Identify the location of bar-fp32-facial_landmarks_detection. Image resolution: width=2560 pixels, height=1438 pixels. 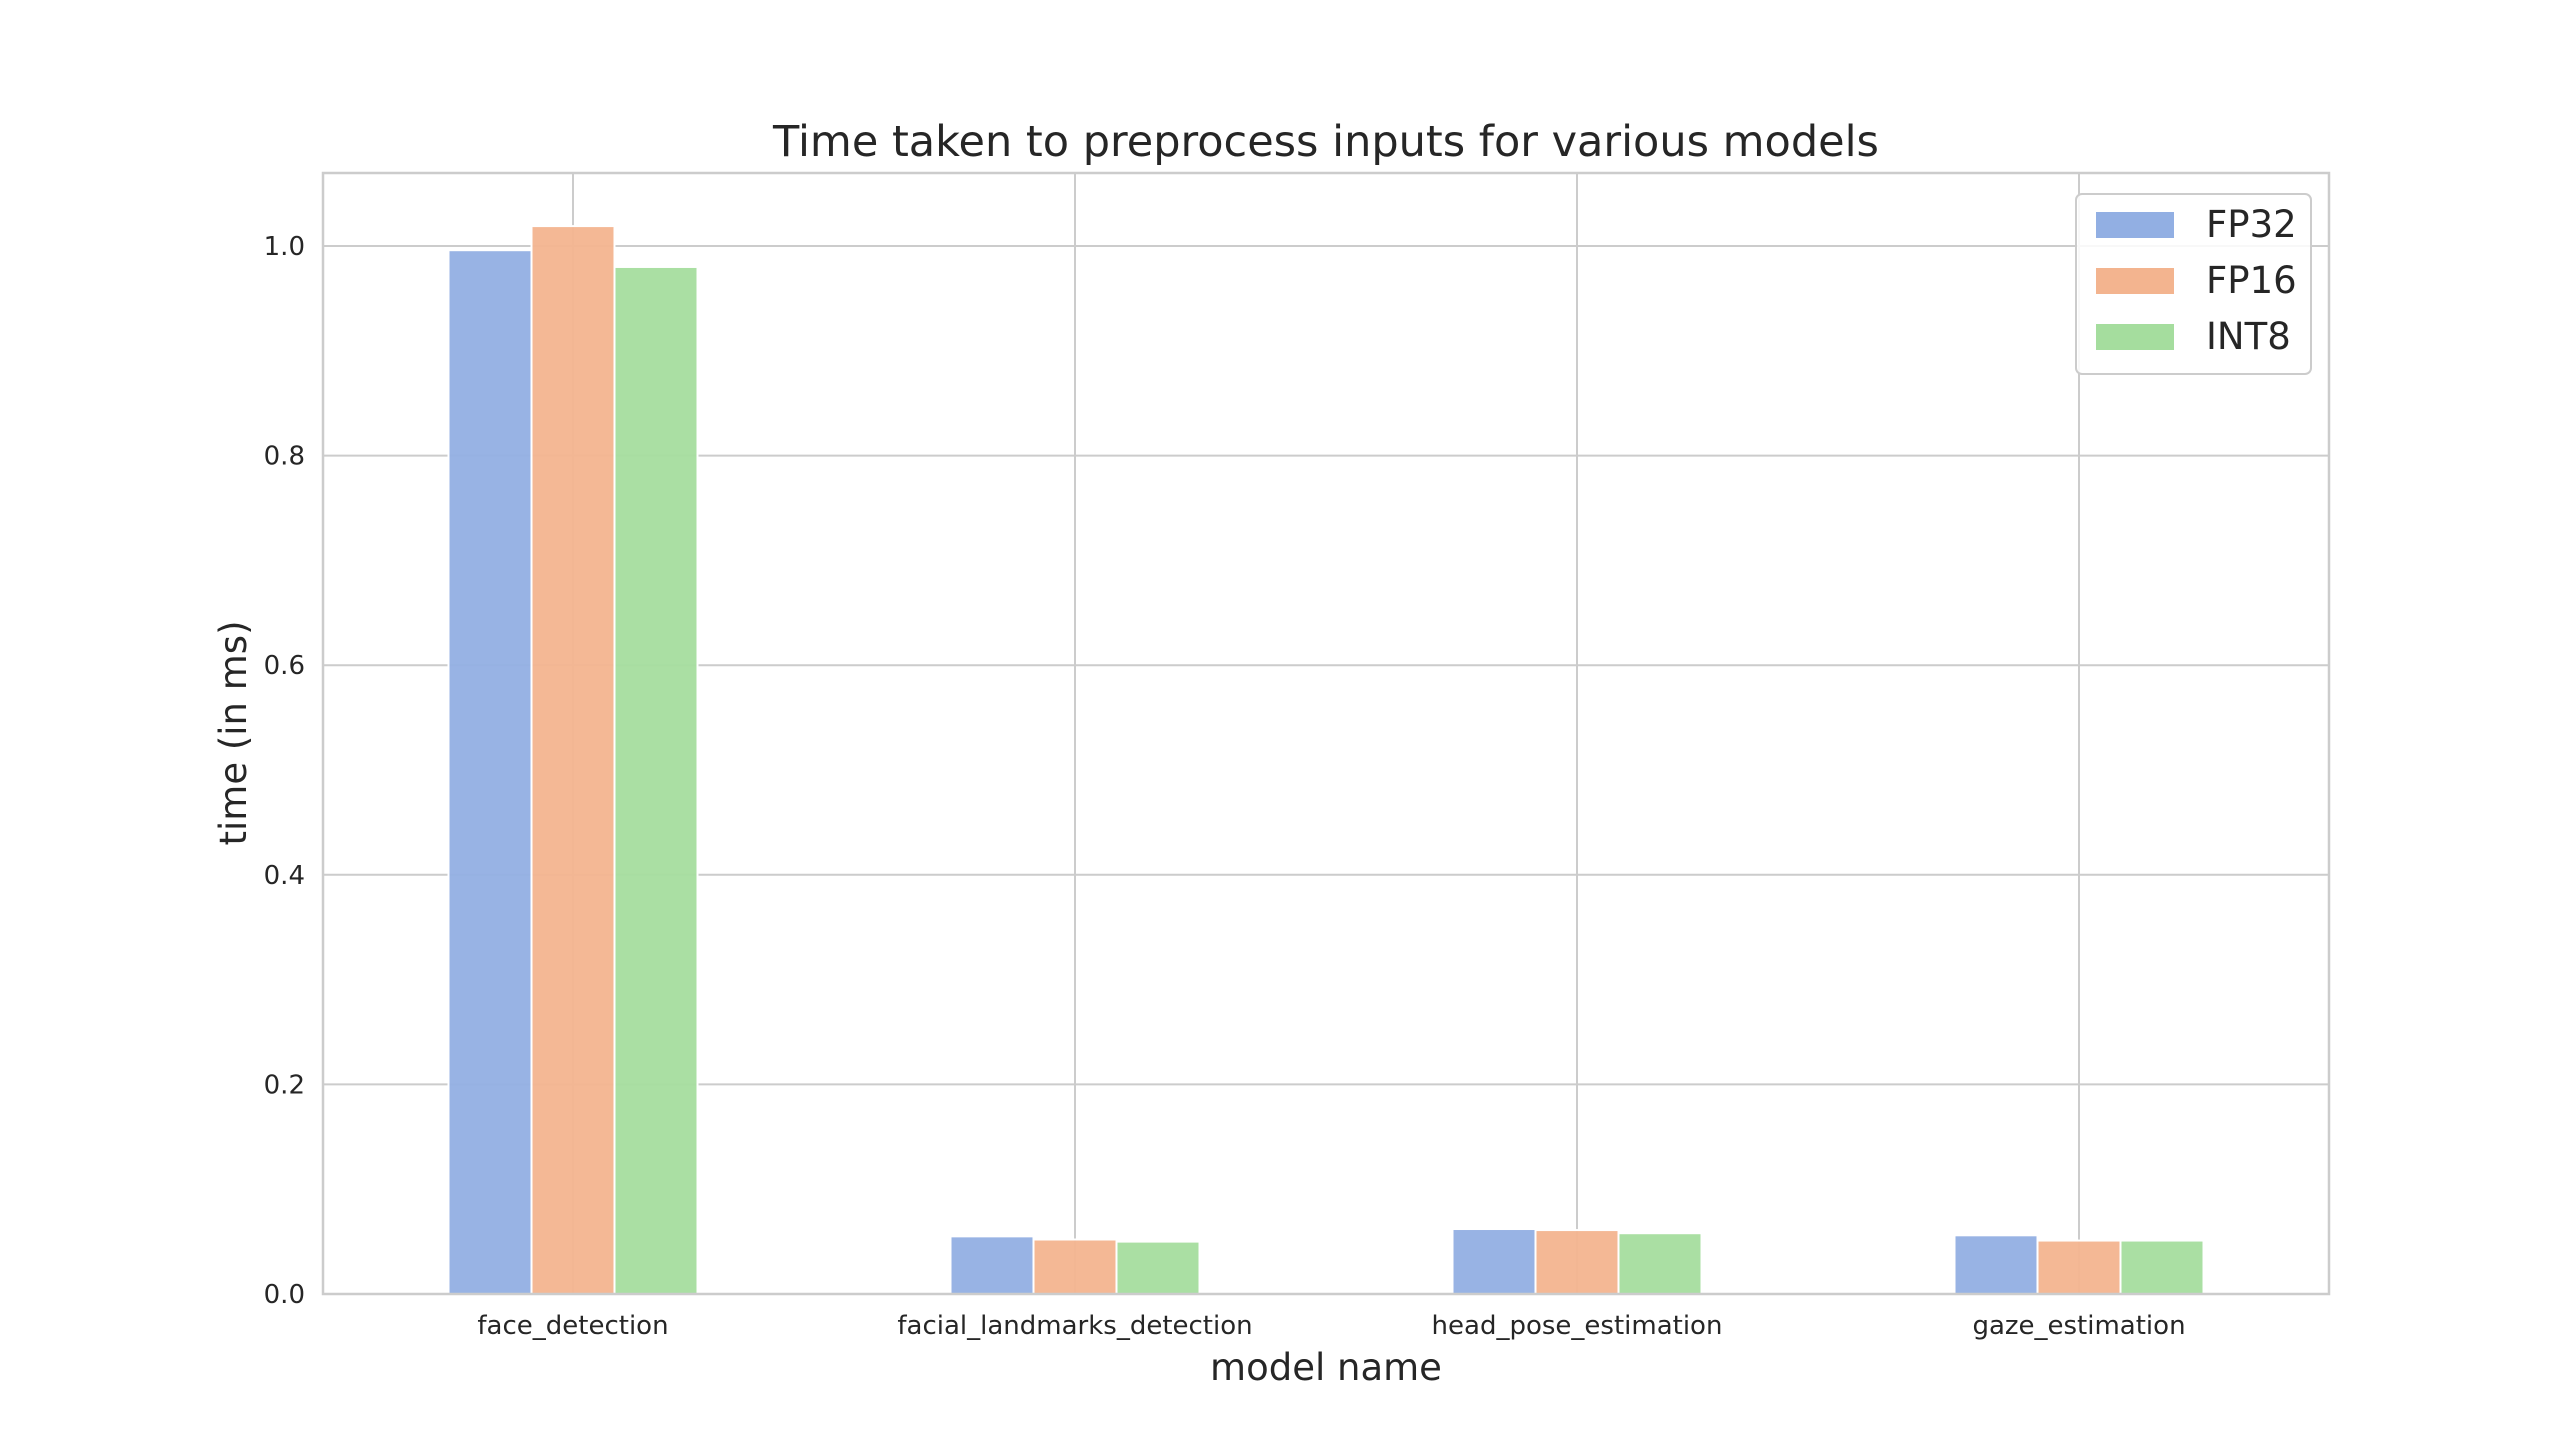
(992, 1265).